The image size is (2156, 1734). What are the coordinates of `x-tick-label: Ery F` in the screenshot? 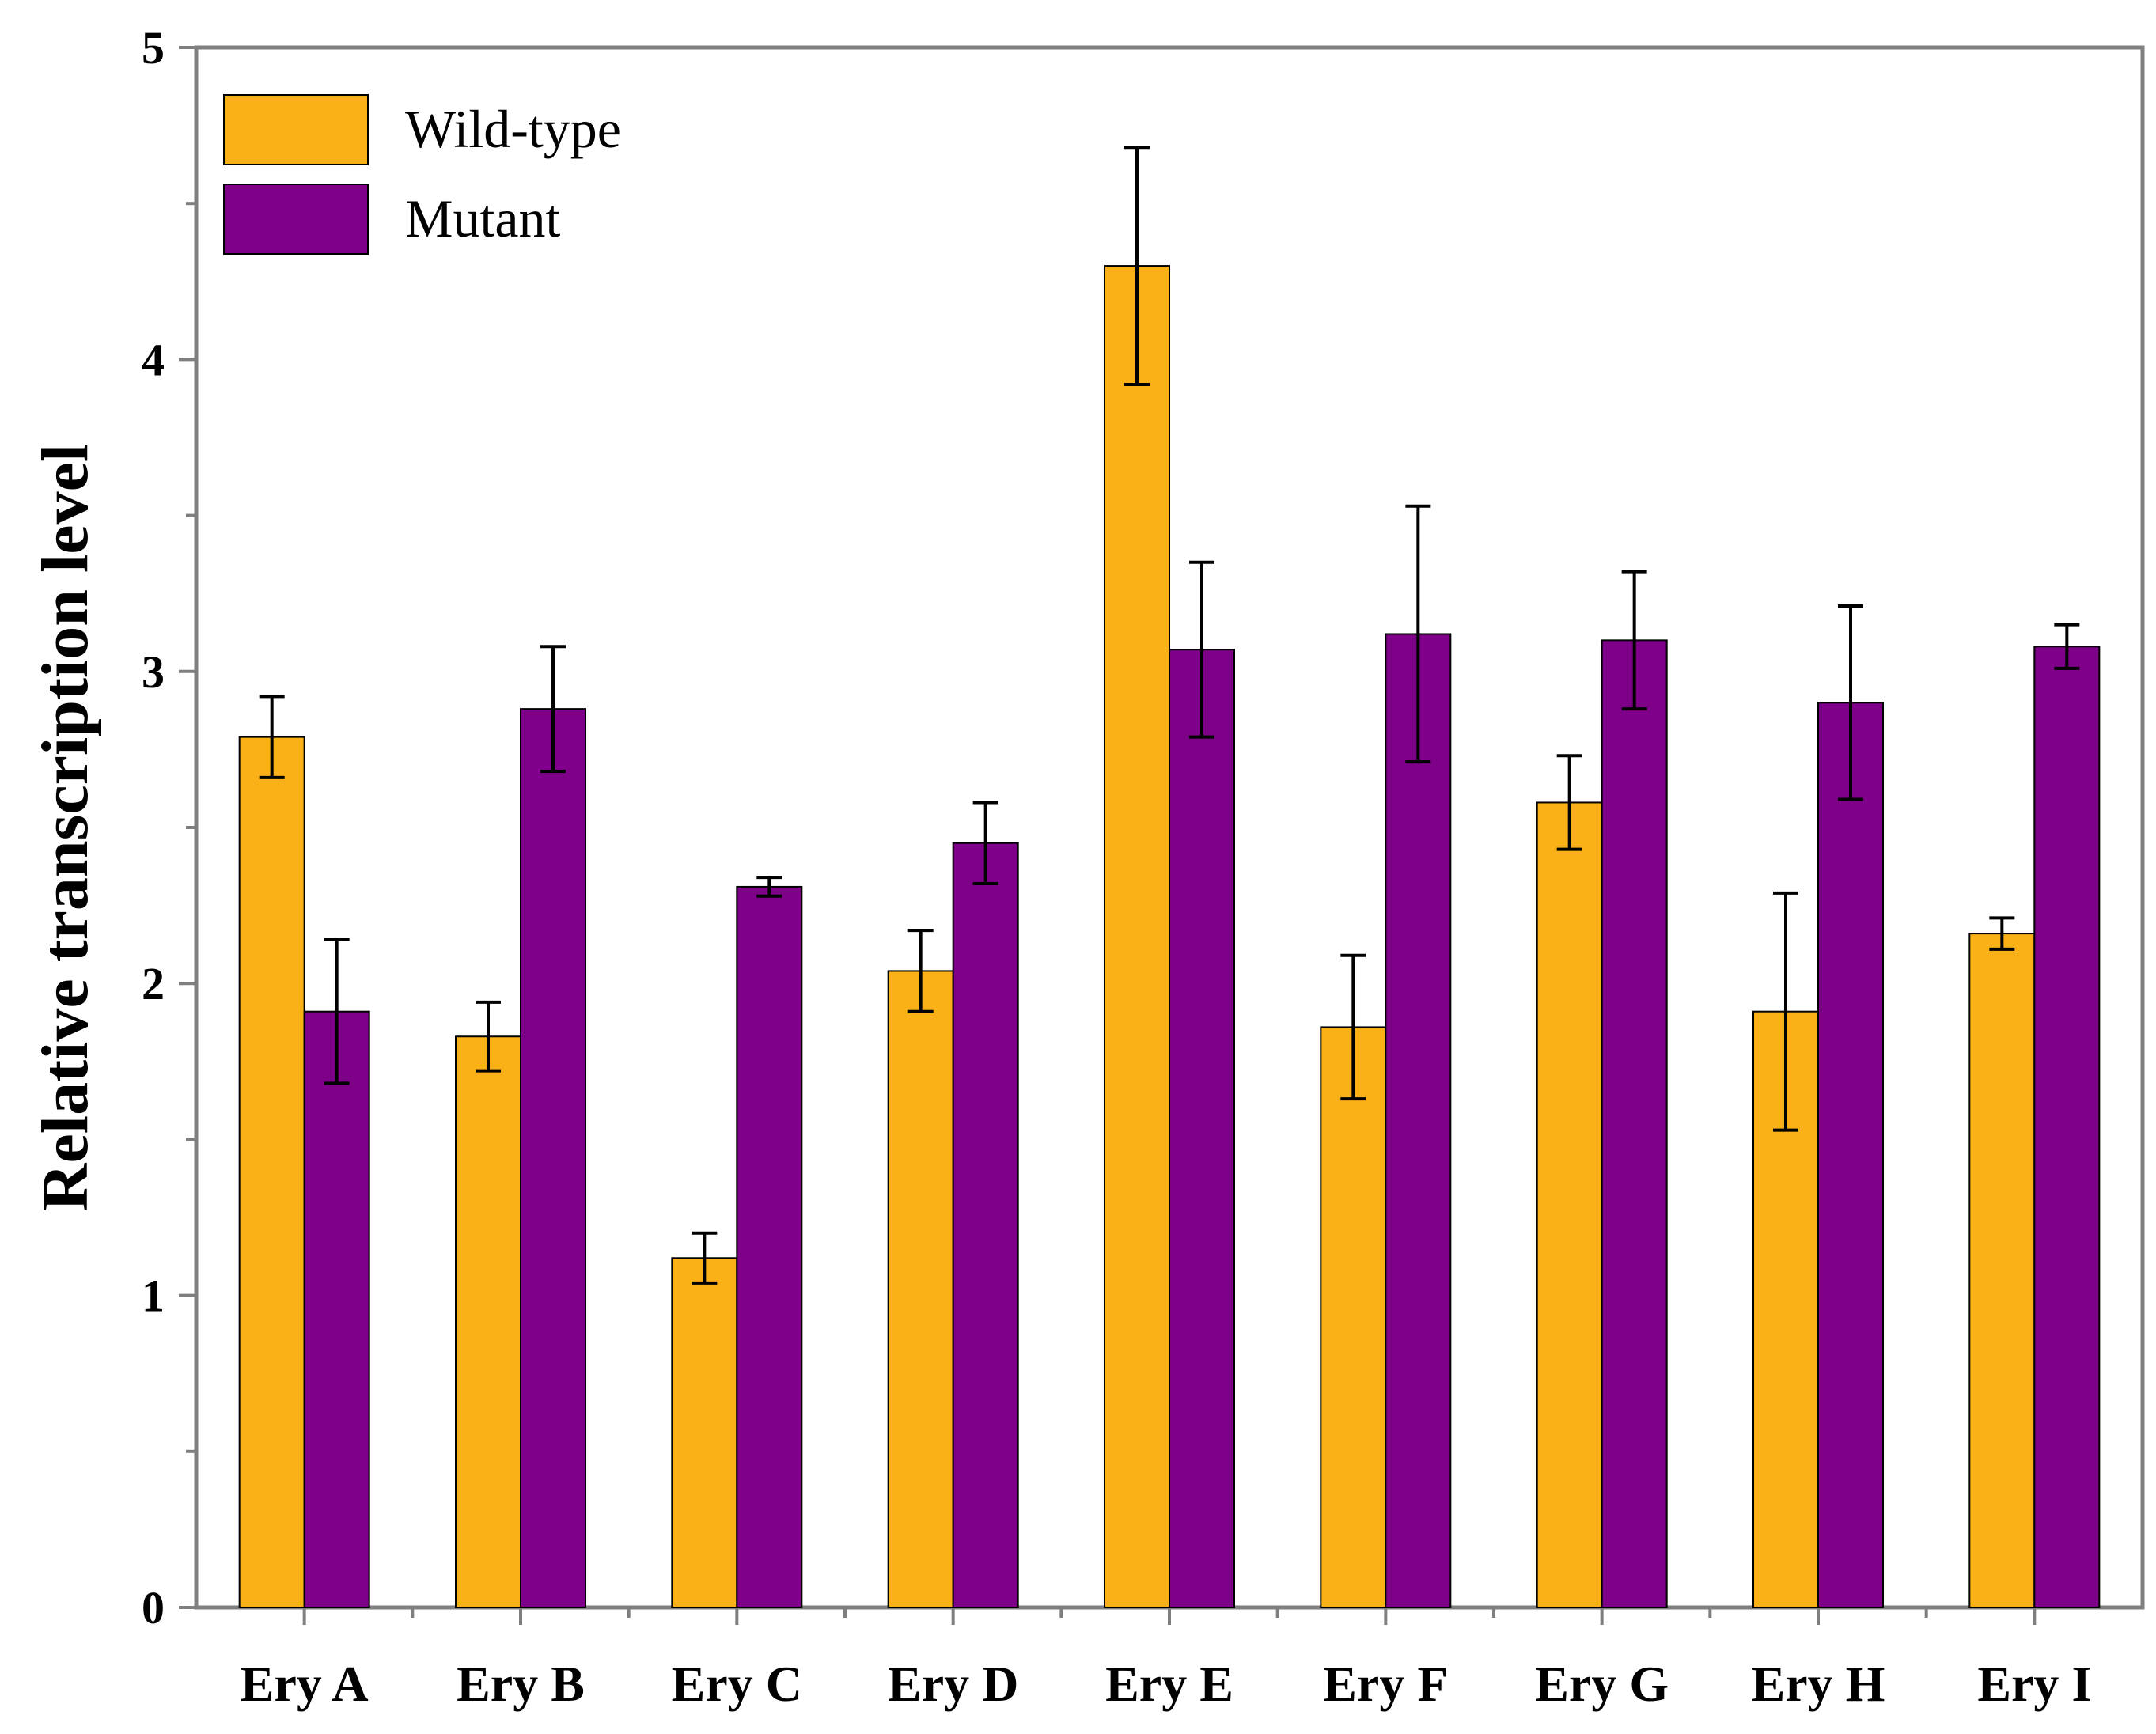 It's located at (1385, 1684).